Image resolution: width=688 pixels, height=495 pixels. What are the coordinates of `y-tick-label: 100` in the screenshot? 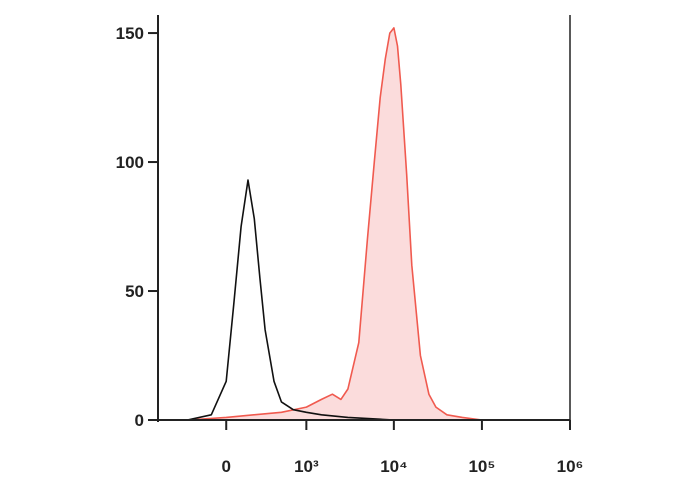 It's located at (130, 162).